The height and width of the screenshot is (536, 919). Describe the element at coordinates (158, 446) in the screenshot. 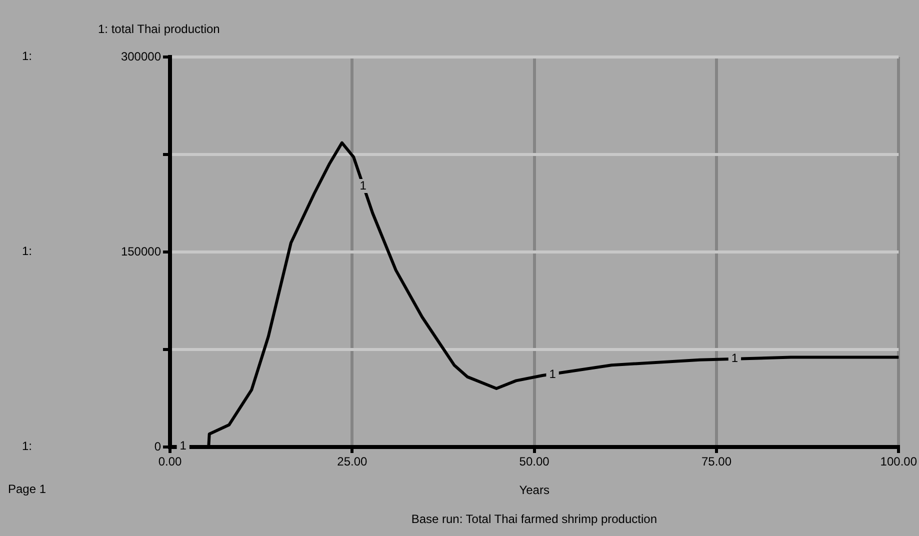

I see `y-tick-label: 0` at that location.